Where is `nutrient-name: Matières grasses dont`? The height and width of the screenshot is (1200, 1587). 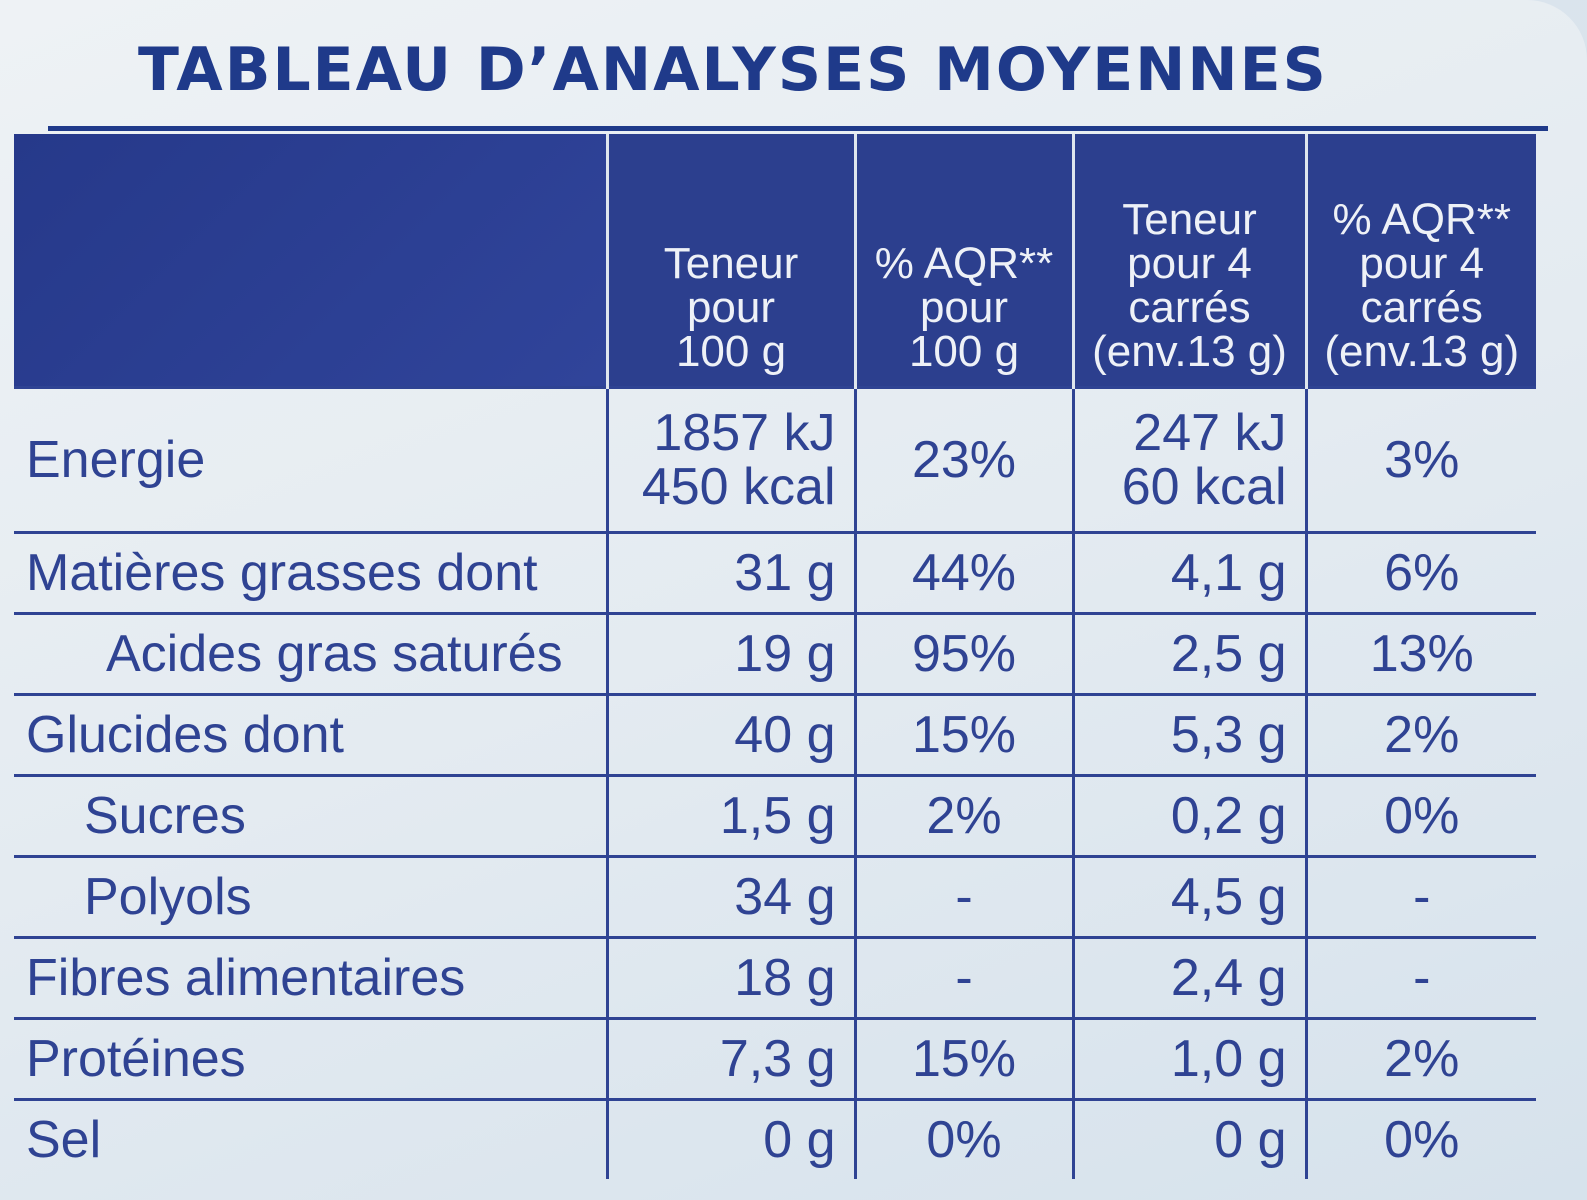 nutrient-name: Matières grasses dont is located at coordinates (310, 572).